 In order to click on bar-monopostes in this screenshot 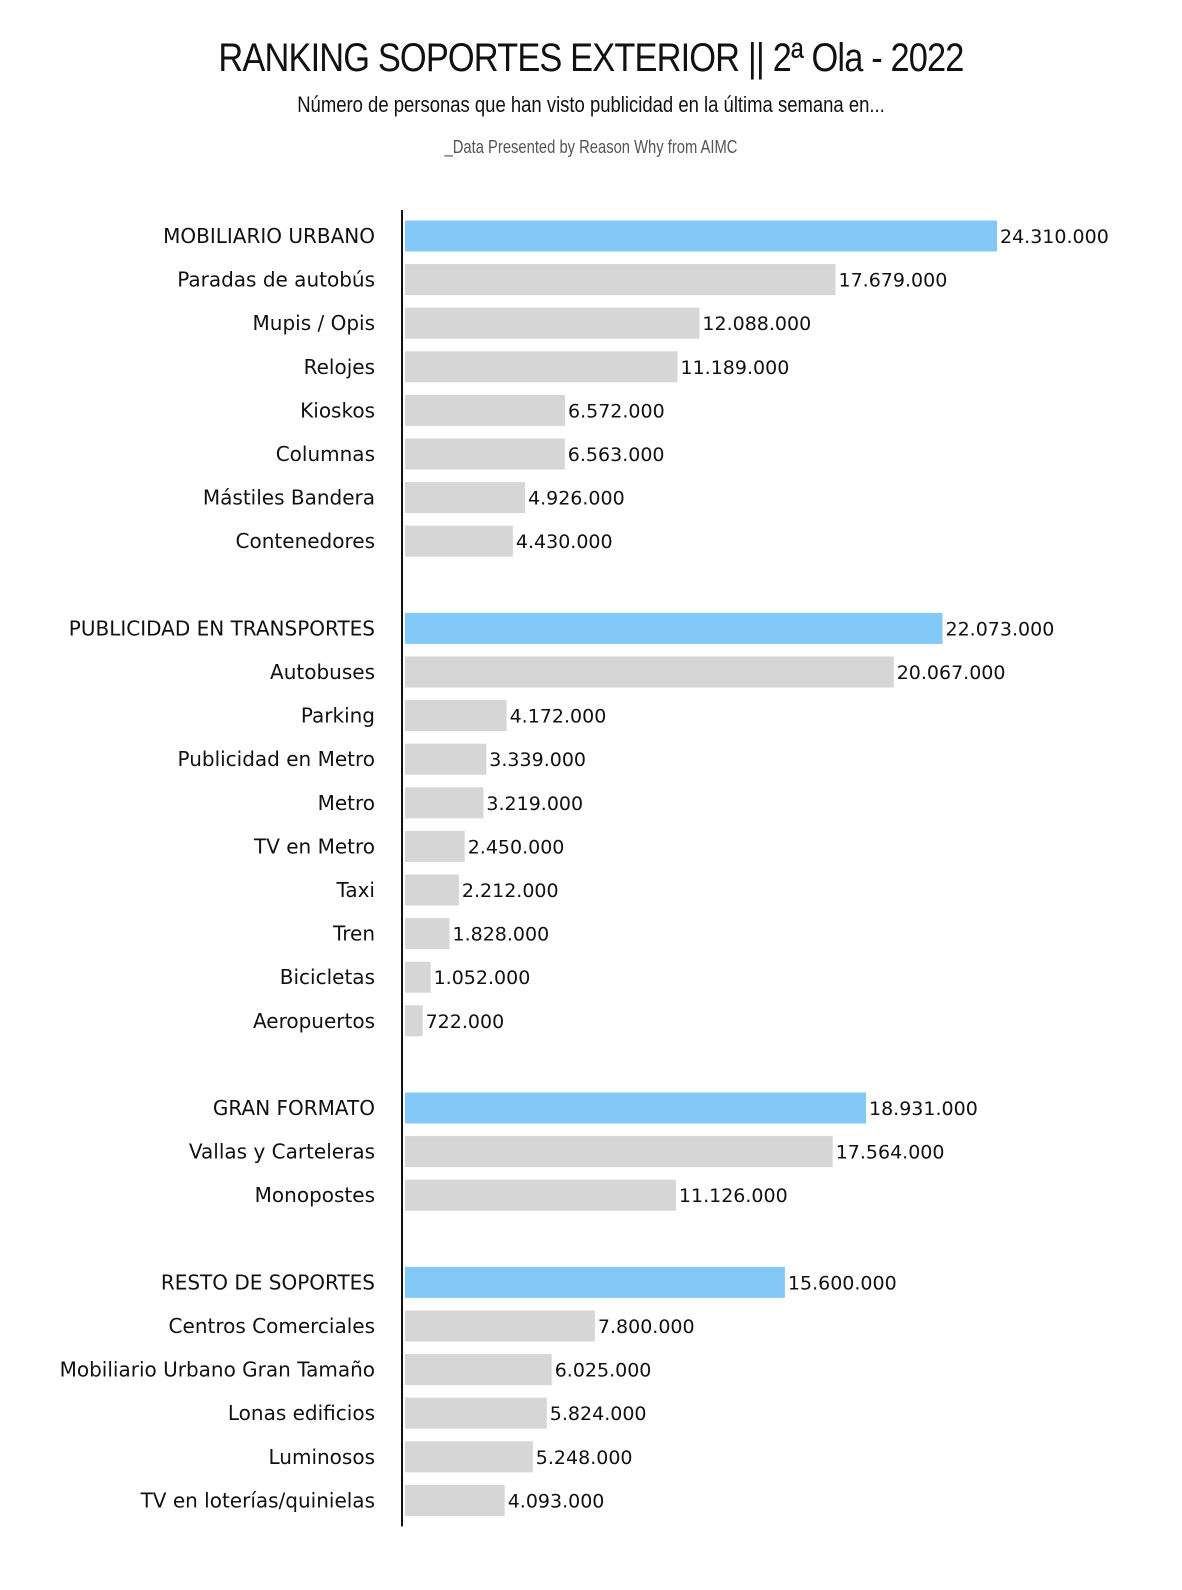, I will do `click(540, 1195)`.